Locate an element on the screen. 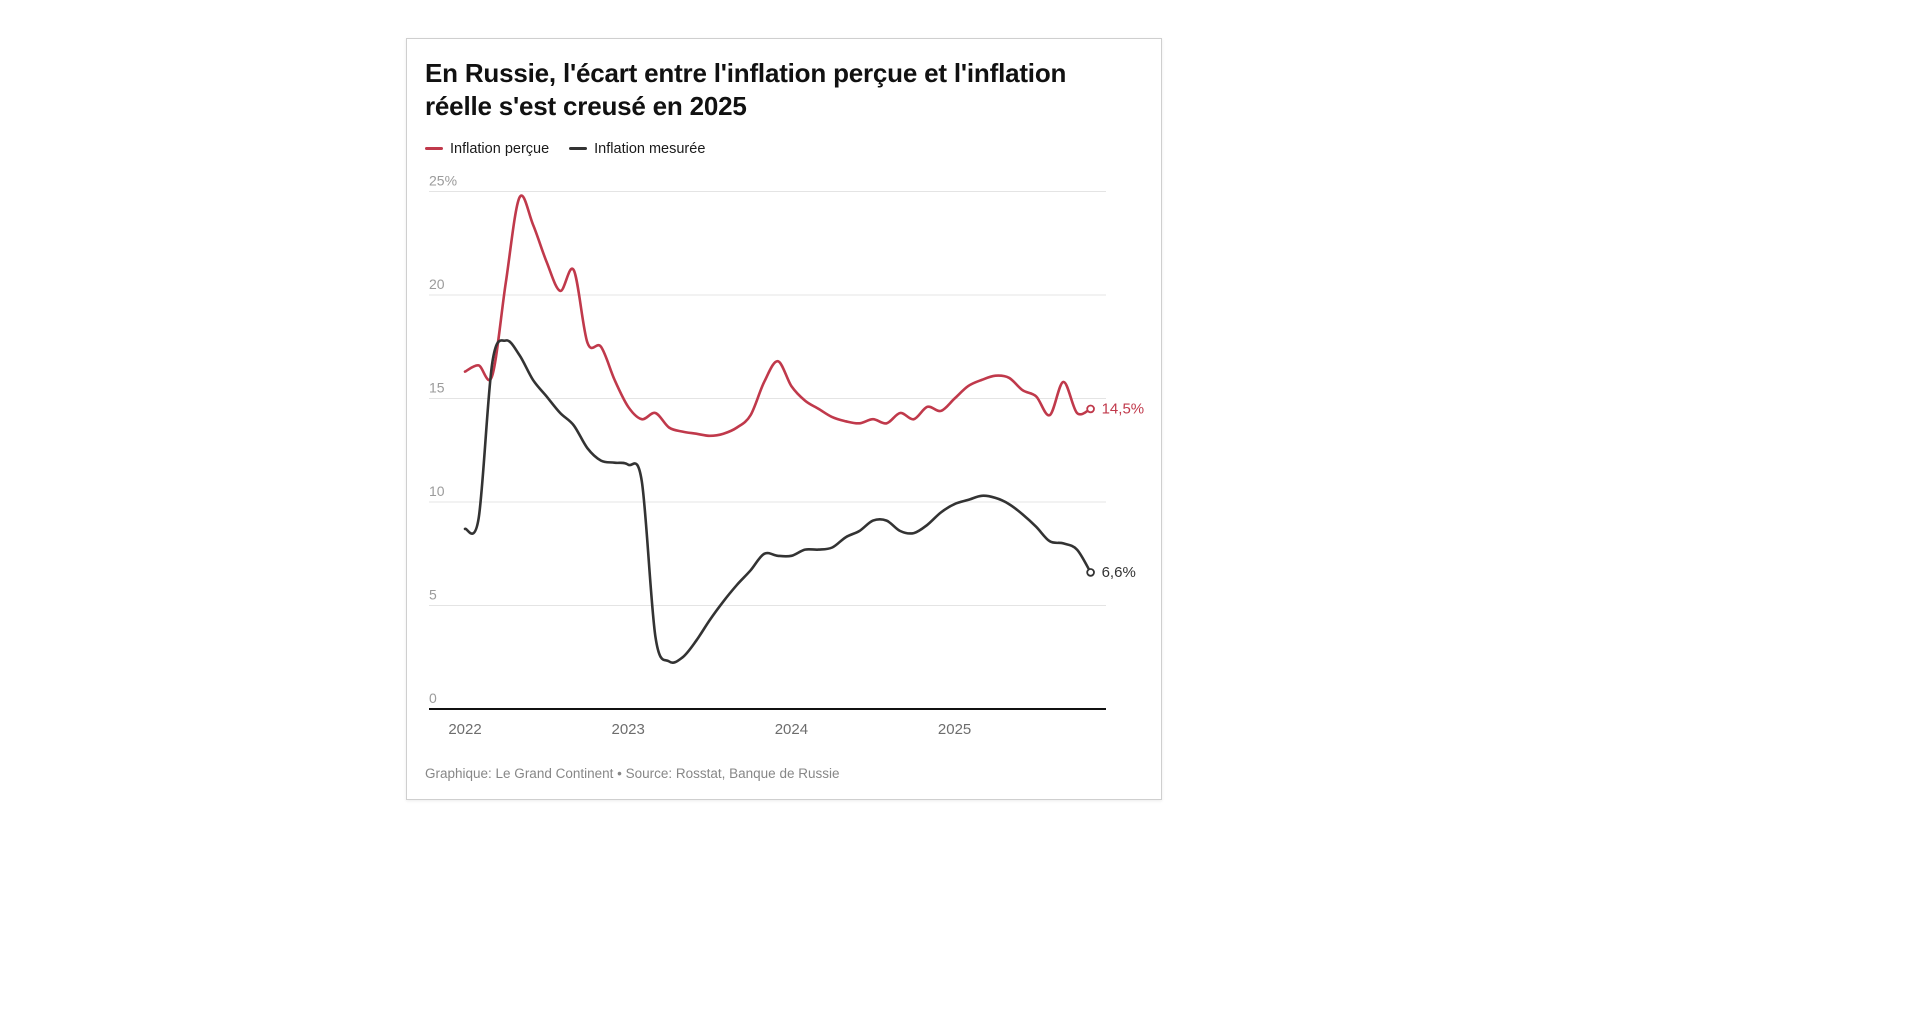 The width and height of the screenshot is (1920, 1024). svg-text: 0 is located at coordinates (433, 698).